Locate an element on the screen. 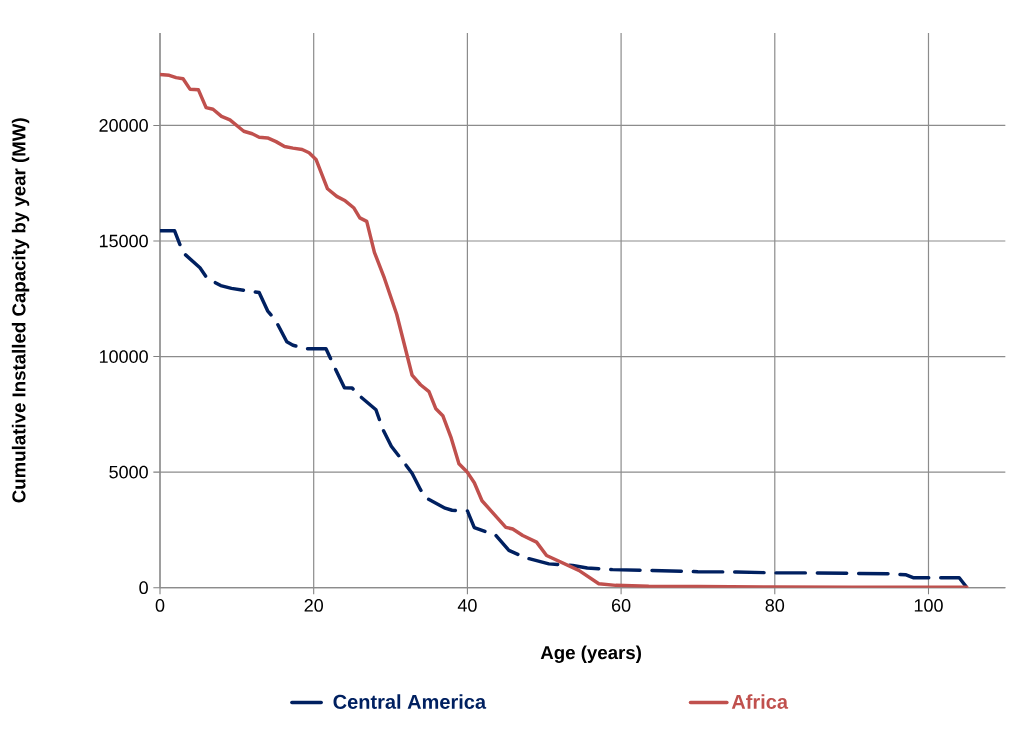 The image size is (1032, 729). x-tick-label: 20 is located at coordinates (313, 605).